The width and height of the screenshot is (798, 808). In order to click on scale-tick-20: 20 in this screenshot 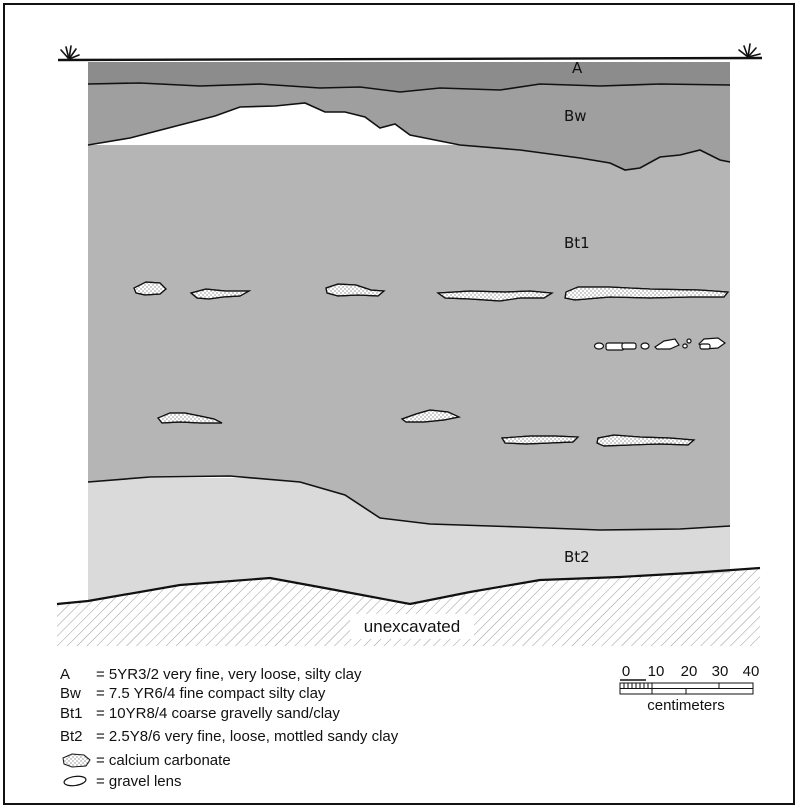, I will do `click(689, 671)`.